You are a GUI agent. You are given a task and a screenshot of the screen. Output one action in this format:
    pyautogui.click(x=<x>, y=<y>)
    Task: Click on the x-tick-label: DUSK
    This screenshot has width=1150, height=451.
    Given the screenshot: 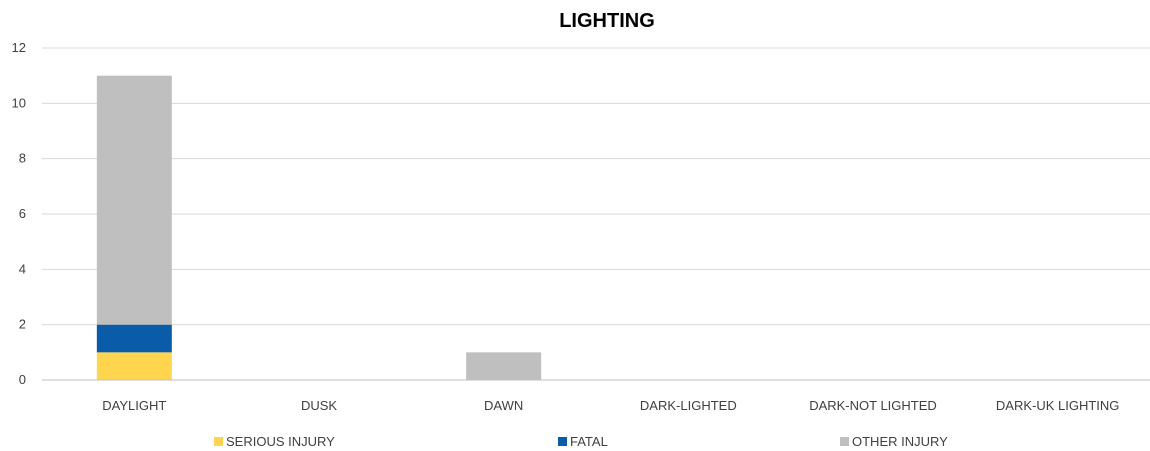 What is the action you would take?
    pyautogui.click(x=319, y=405)
    